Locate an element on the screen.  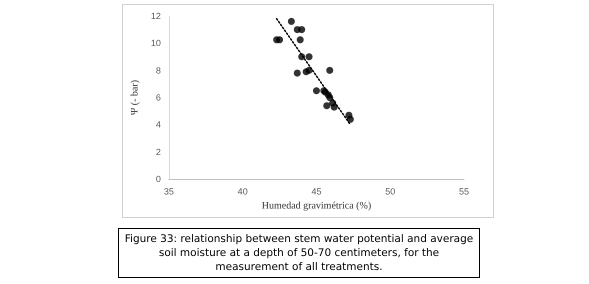
y-axis-title: Ψ (- bar) is located at coordinates (135, 98).